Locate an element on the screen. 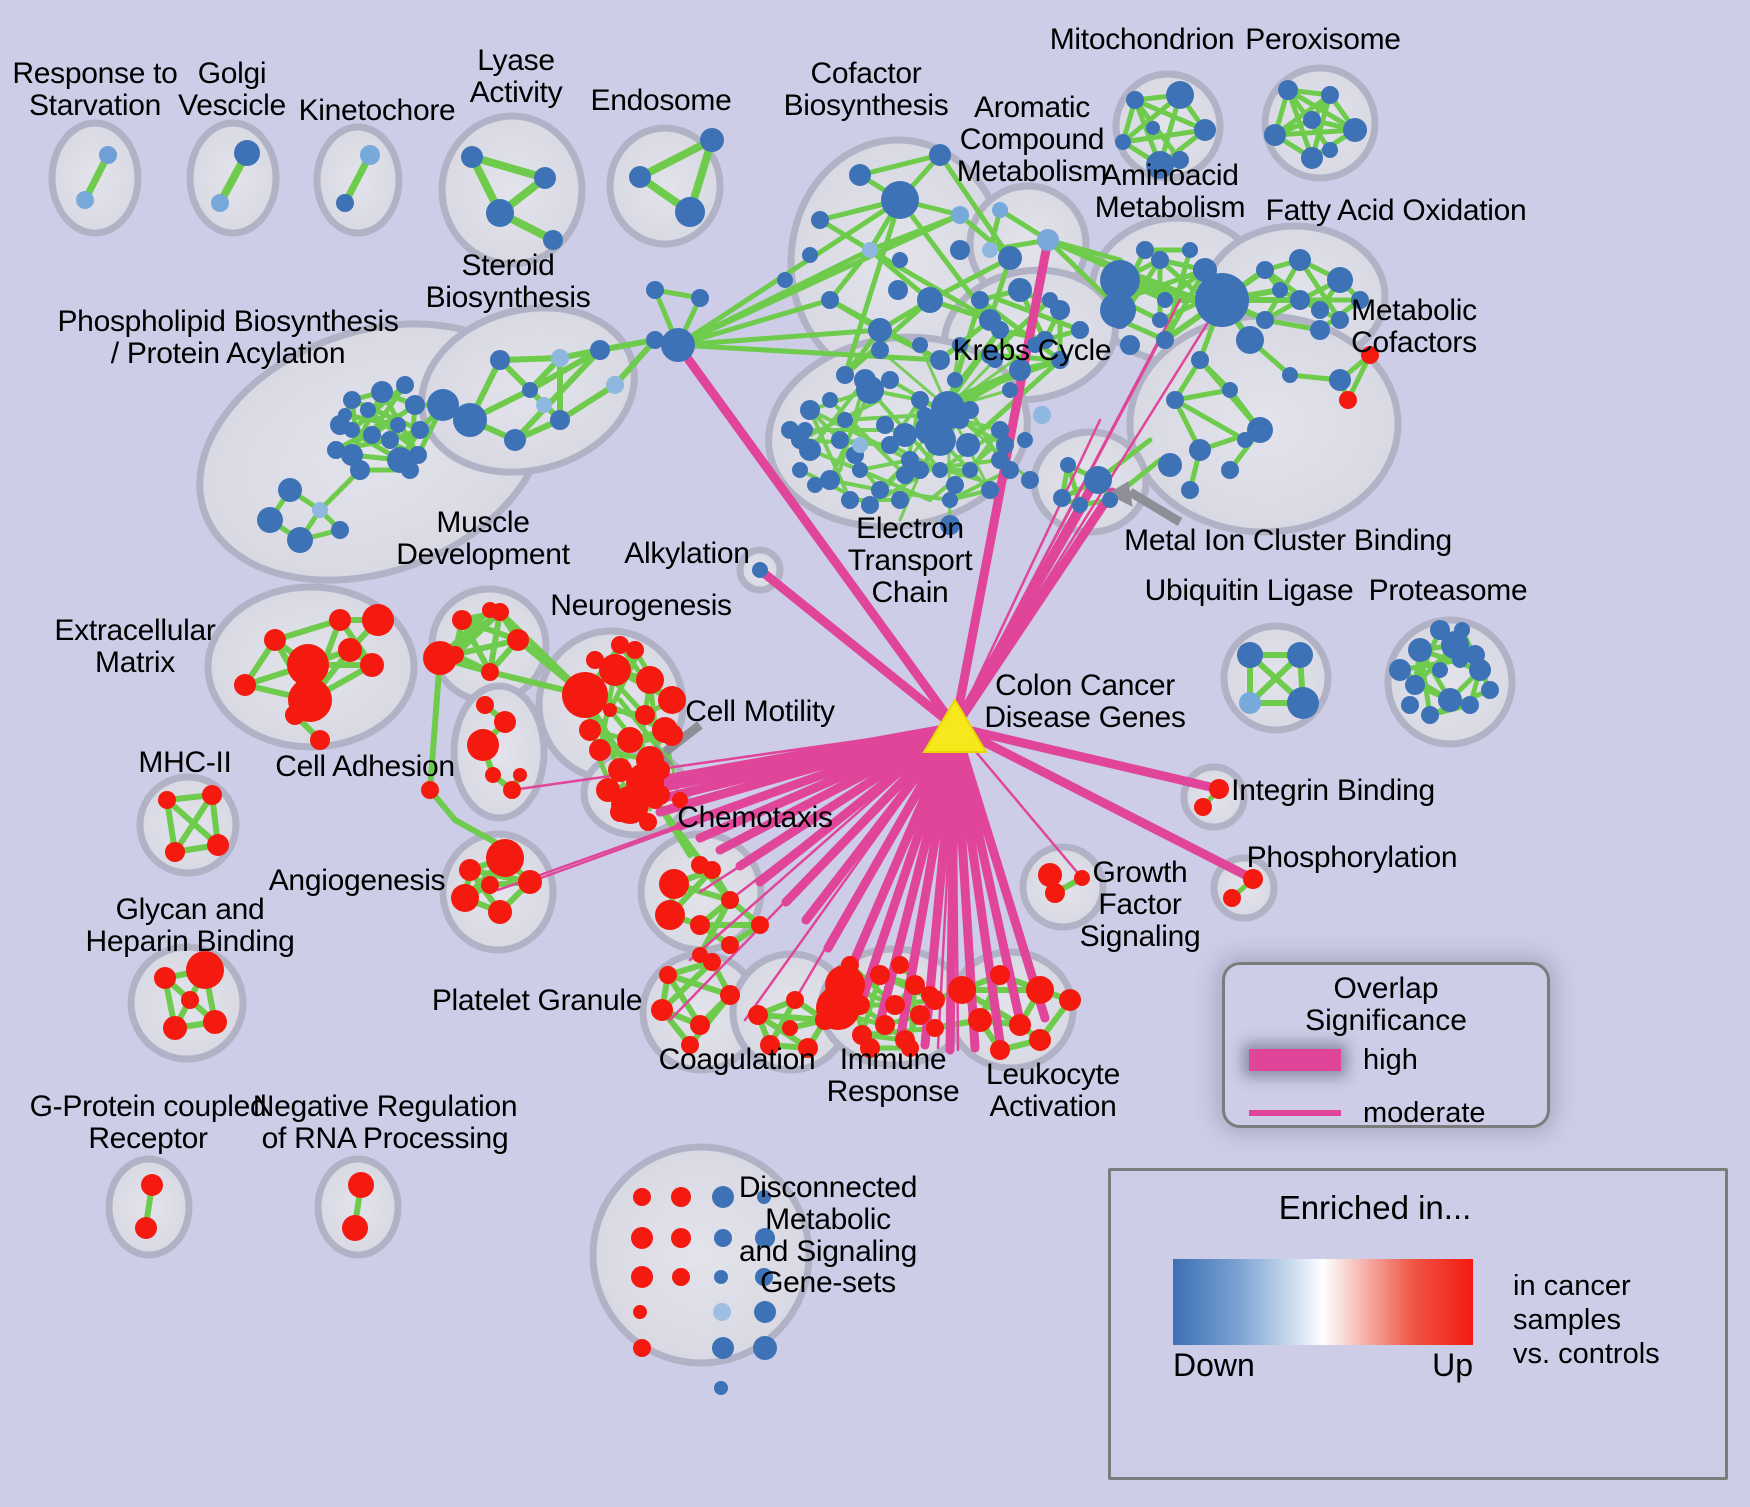 This screenshot has width=1750, height=1507. legend-label-up: Up is located at coordinates (1452, 1365).